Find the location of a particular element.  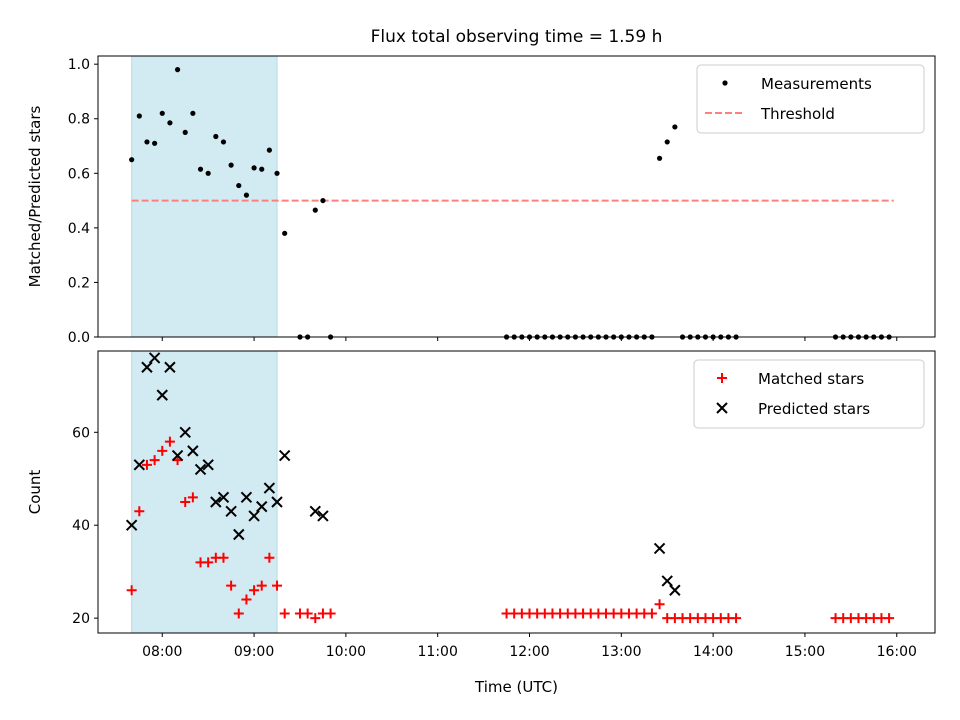

y-tick-label: 20 is located at coordinates (81, 619).